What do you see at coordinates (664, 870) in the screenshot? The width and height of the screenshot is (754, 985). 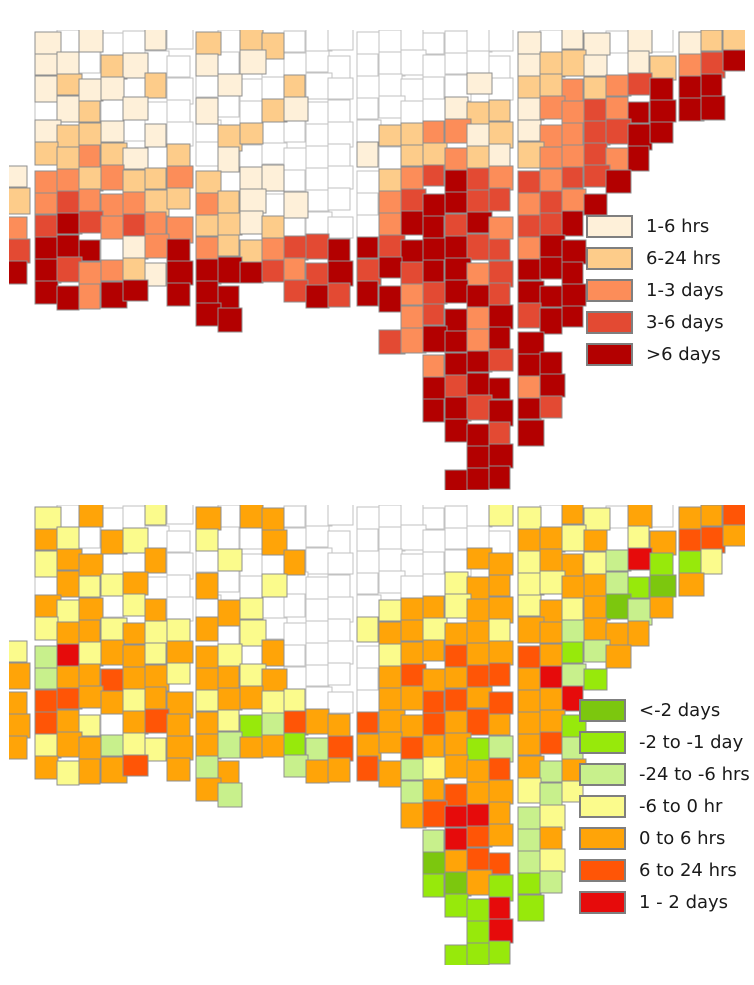 I see `legend-item: 6 to 24 hrs` at bounding box center [664, 870].